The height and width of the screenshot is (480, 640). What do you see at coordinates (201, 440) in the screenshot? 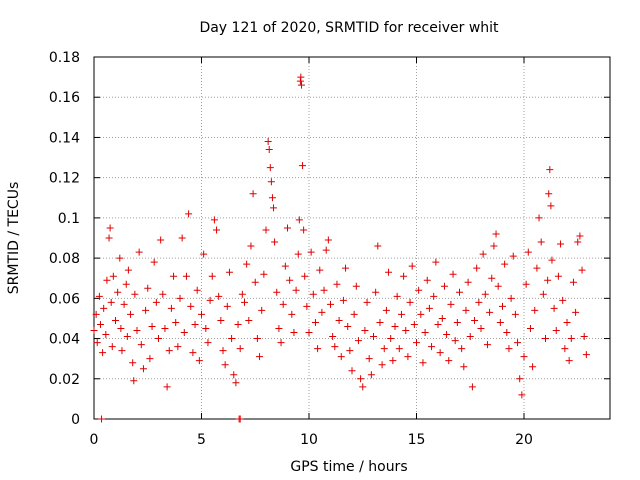
I see `x-tick-label: 5` at bounding box center [201, 440].